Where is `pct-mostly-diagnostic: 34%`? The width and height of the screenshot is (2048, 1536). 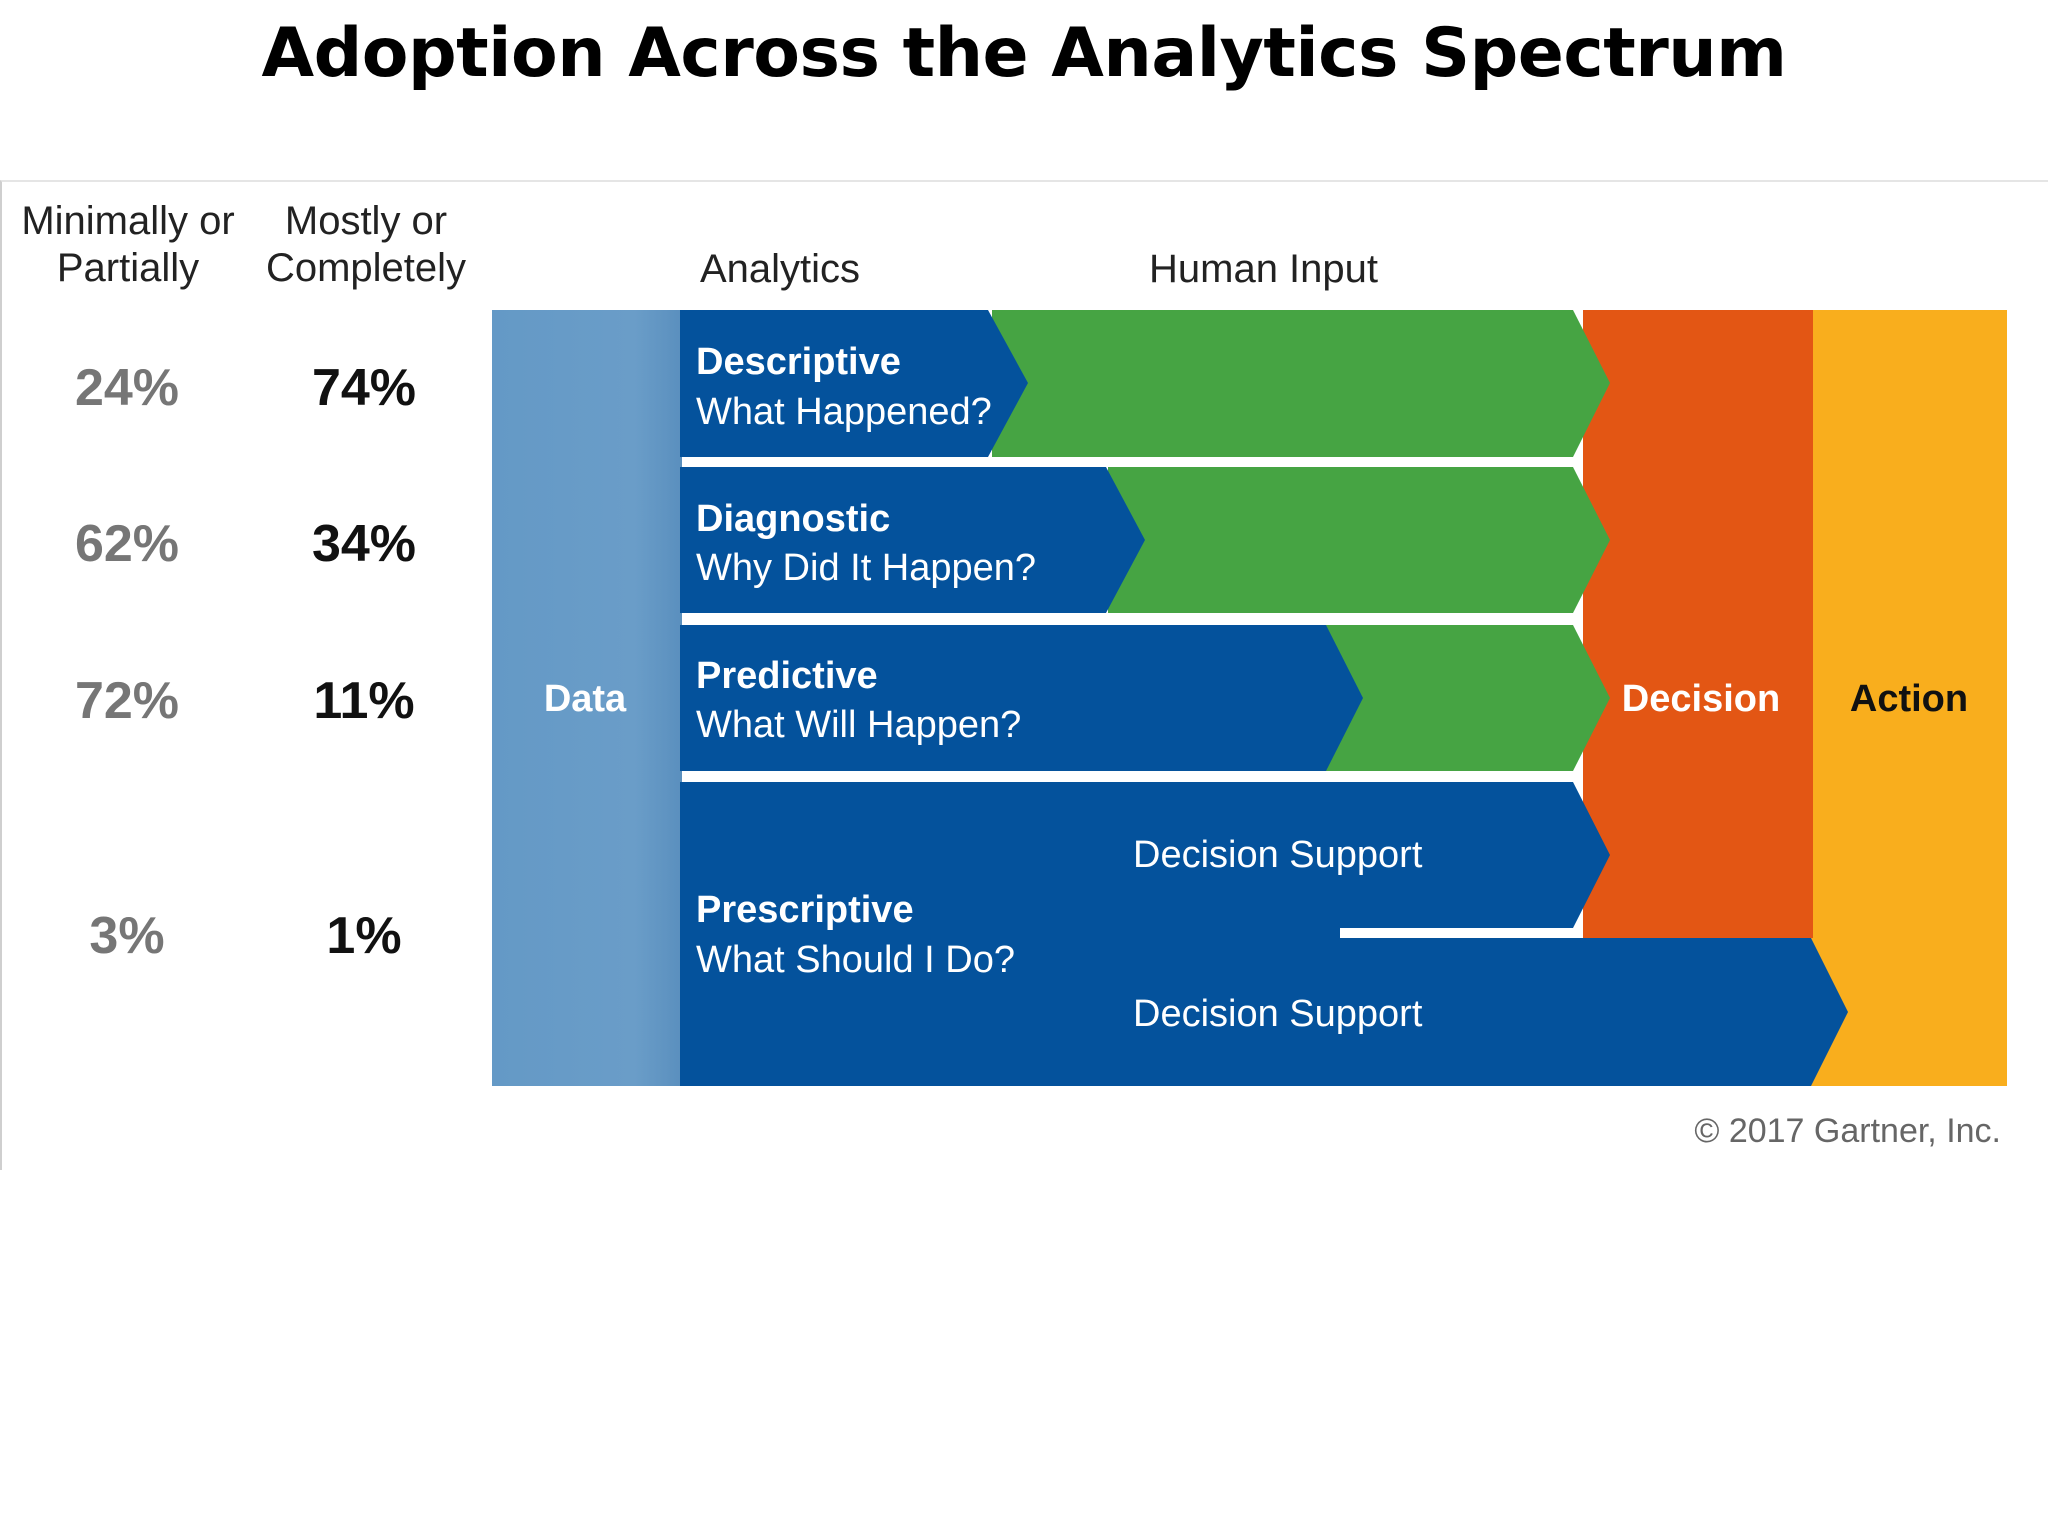 pct-mostly-diagnostic: 34% is located at coordinates (364, 544).